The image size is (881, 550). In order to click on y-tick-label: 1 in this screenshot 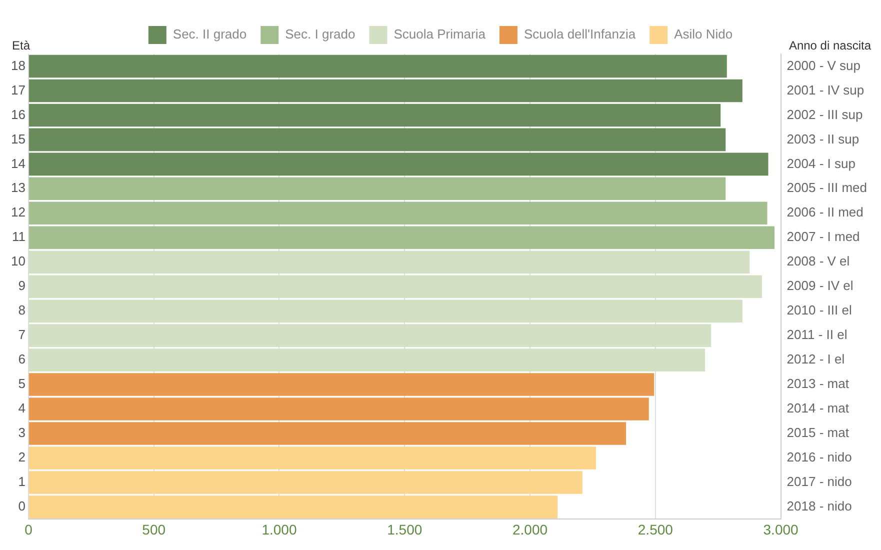, I will do `click(22, 482)`.